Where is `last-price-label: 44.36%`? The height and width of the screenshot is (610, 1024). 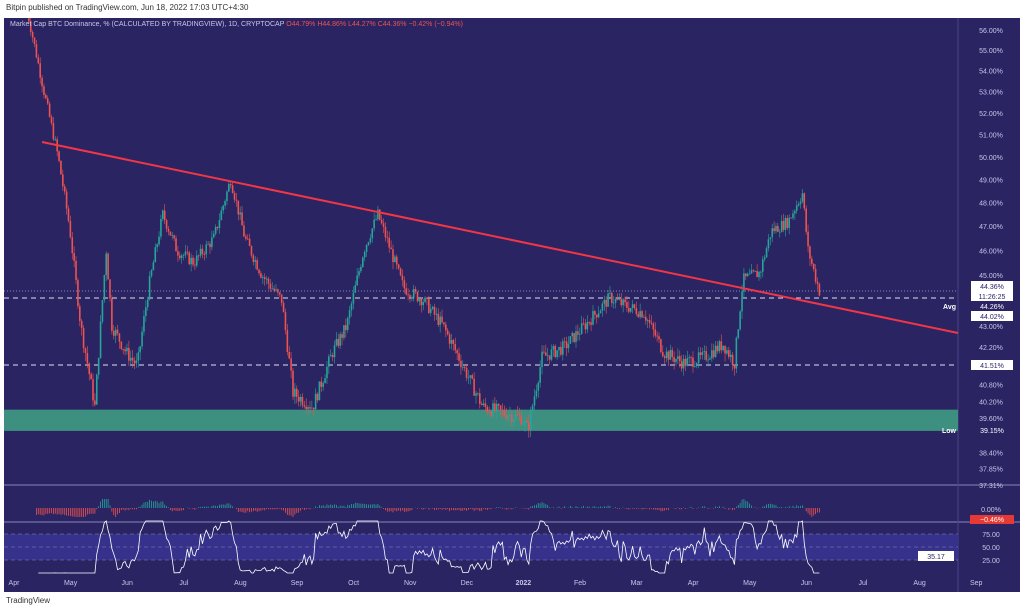 last-price-label: 44.36% is located at coordinates (992, 287).